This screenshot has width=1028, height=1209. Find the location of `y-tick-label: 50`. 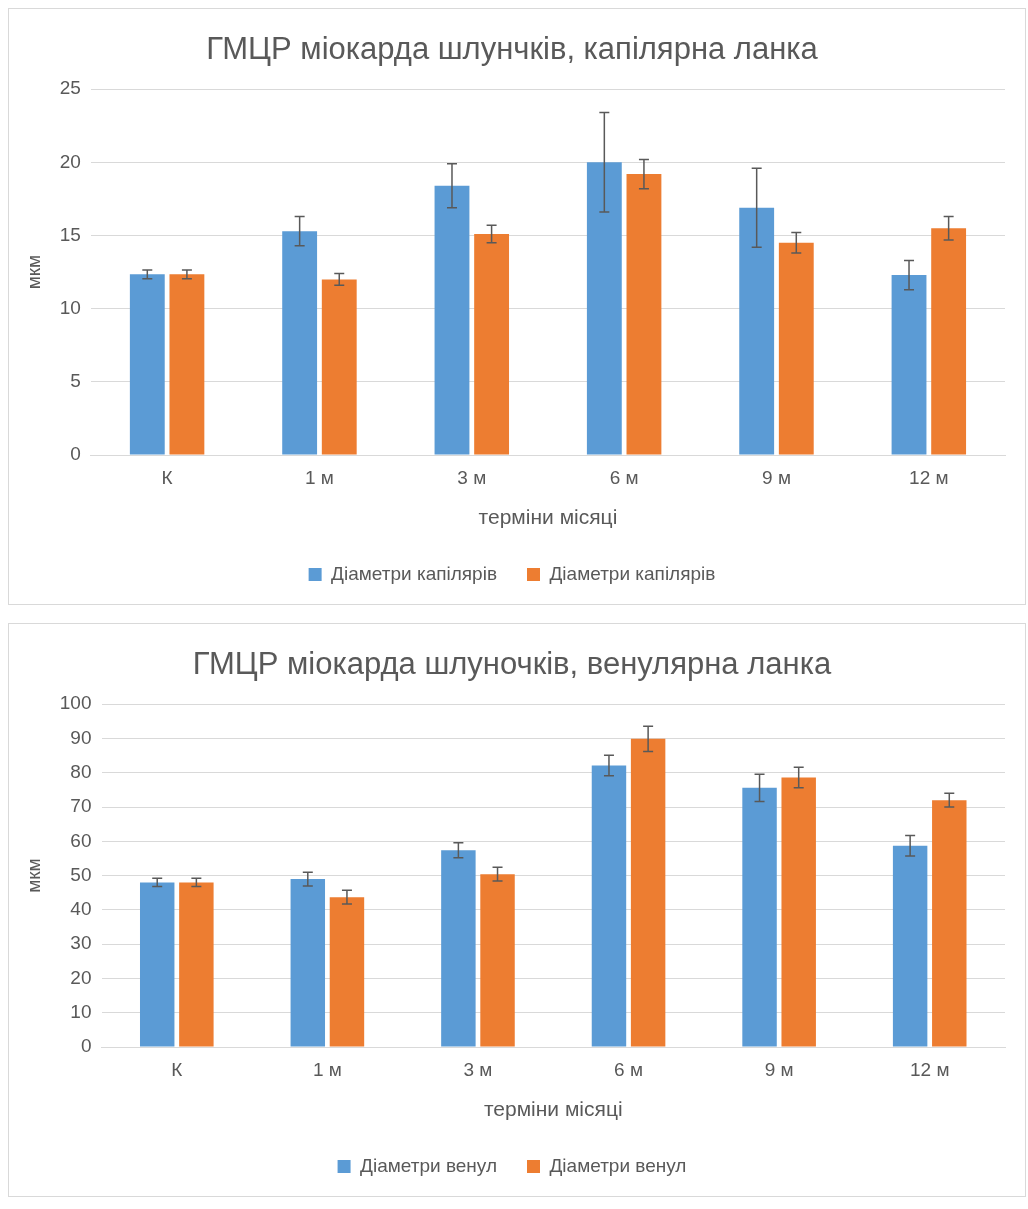

y-tick-label: 50 is located at coordinates (81, 874).